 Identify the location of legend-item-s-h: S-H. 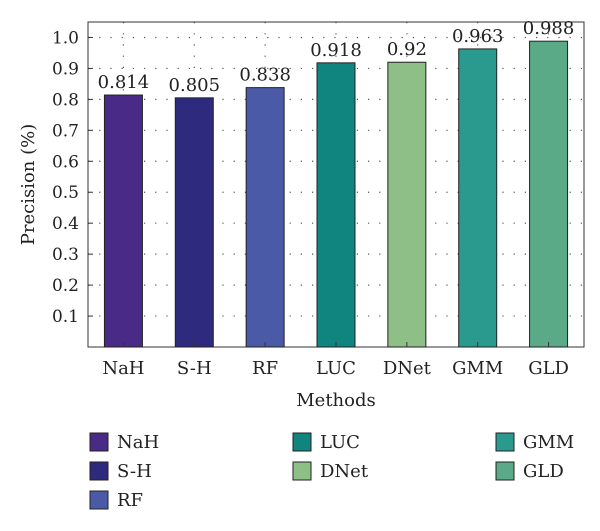
(120, 471).